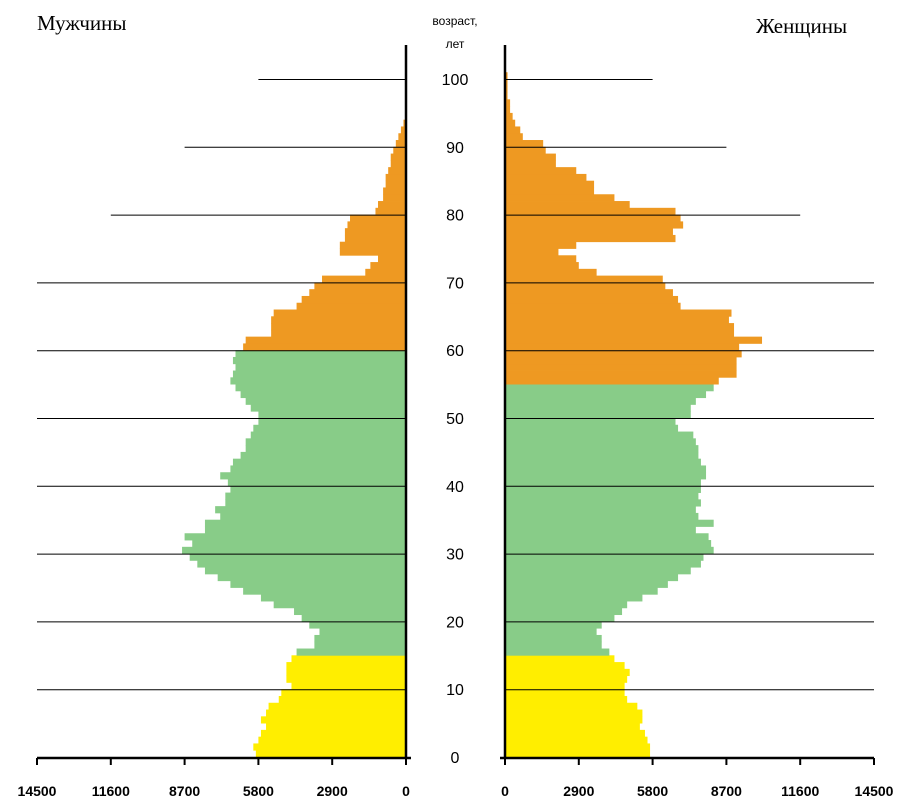  Describe the element at coordinates (111, 791) in the screenshot. I see `male-x-tick-label: 11600` at that location.